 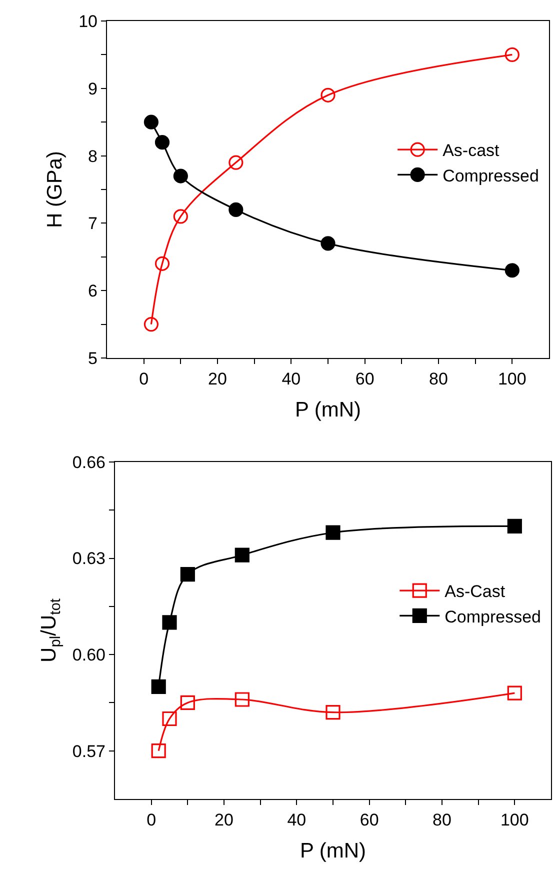 What do you see at coordinates (93, 358) in the screenshot?
I see `y-tick-label: 5` at bounding box center [93, 358].